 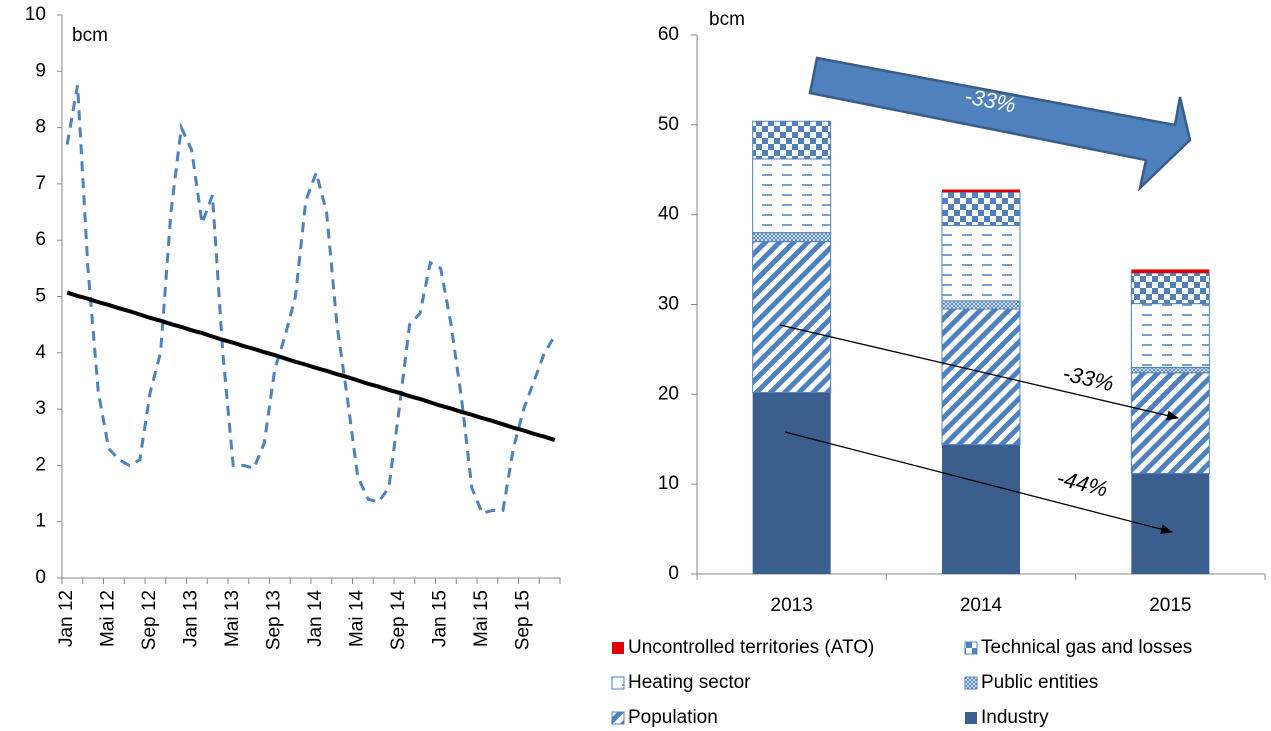 What do you see at coordinates (40, 464) in the screenshot?
I see `y-tick-label: 2` at bounding box center [40, 464].